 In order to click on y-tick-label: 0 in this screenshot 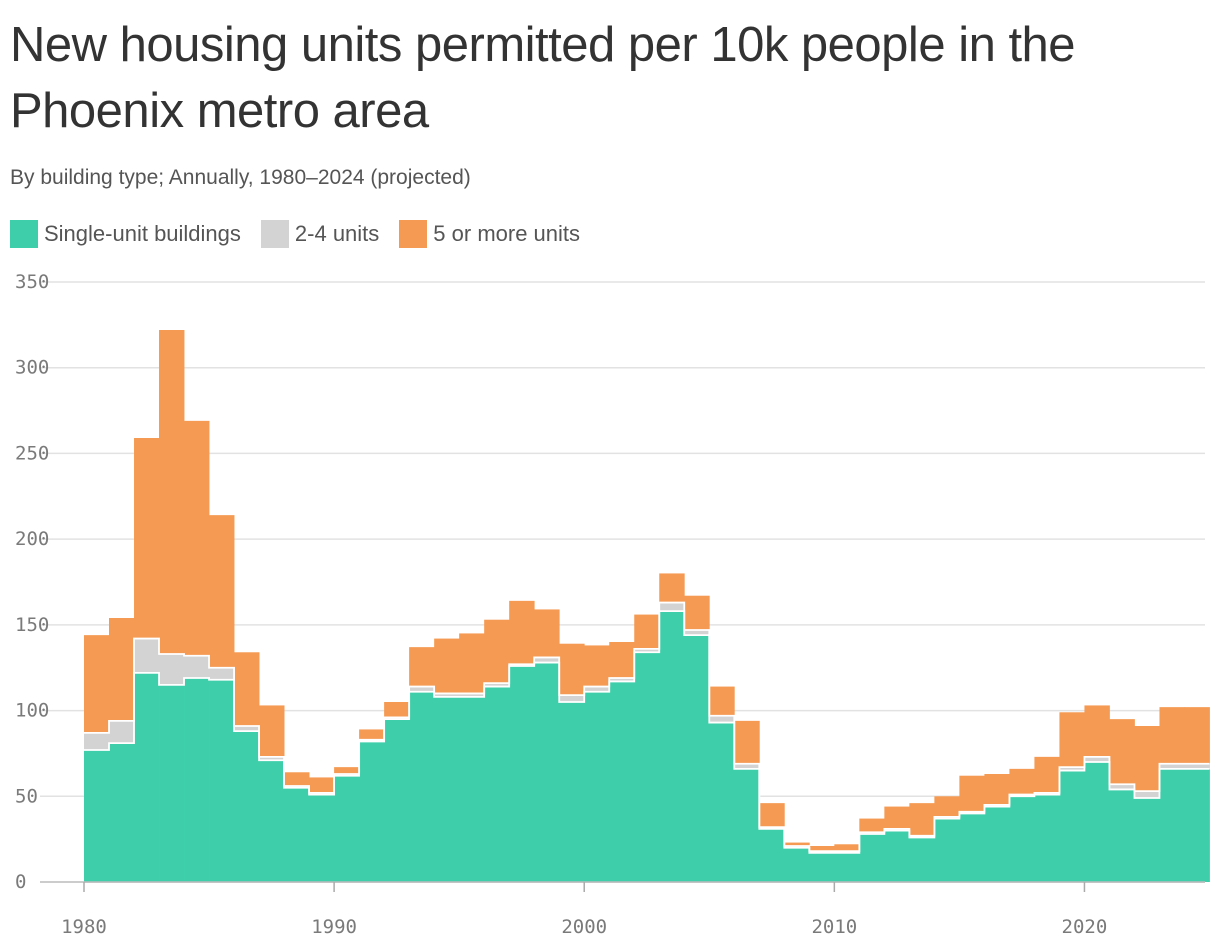, I will do `click(20, 882)`.